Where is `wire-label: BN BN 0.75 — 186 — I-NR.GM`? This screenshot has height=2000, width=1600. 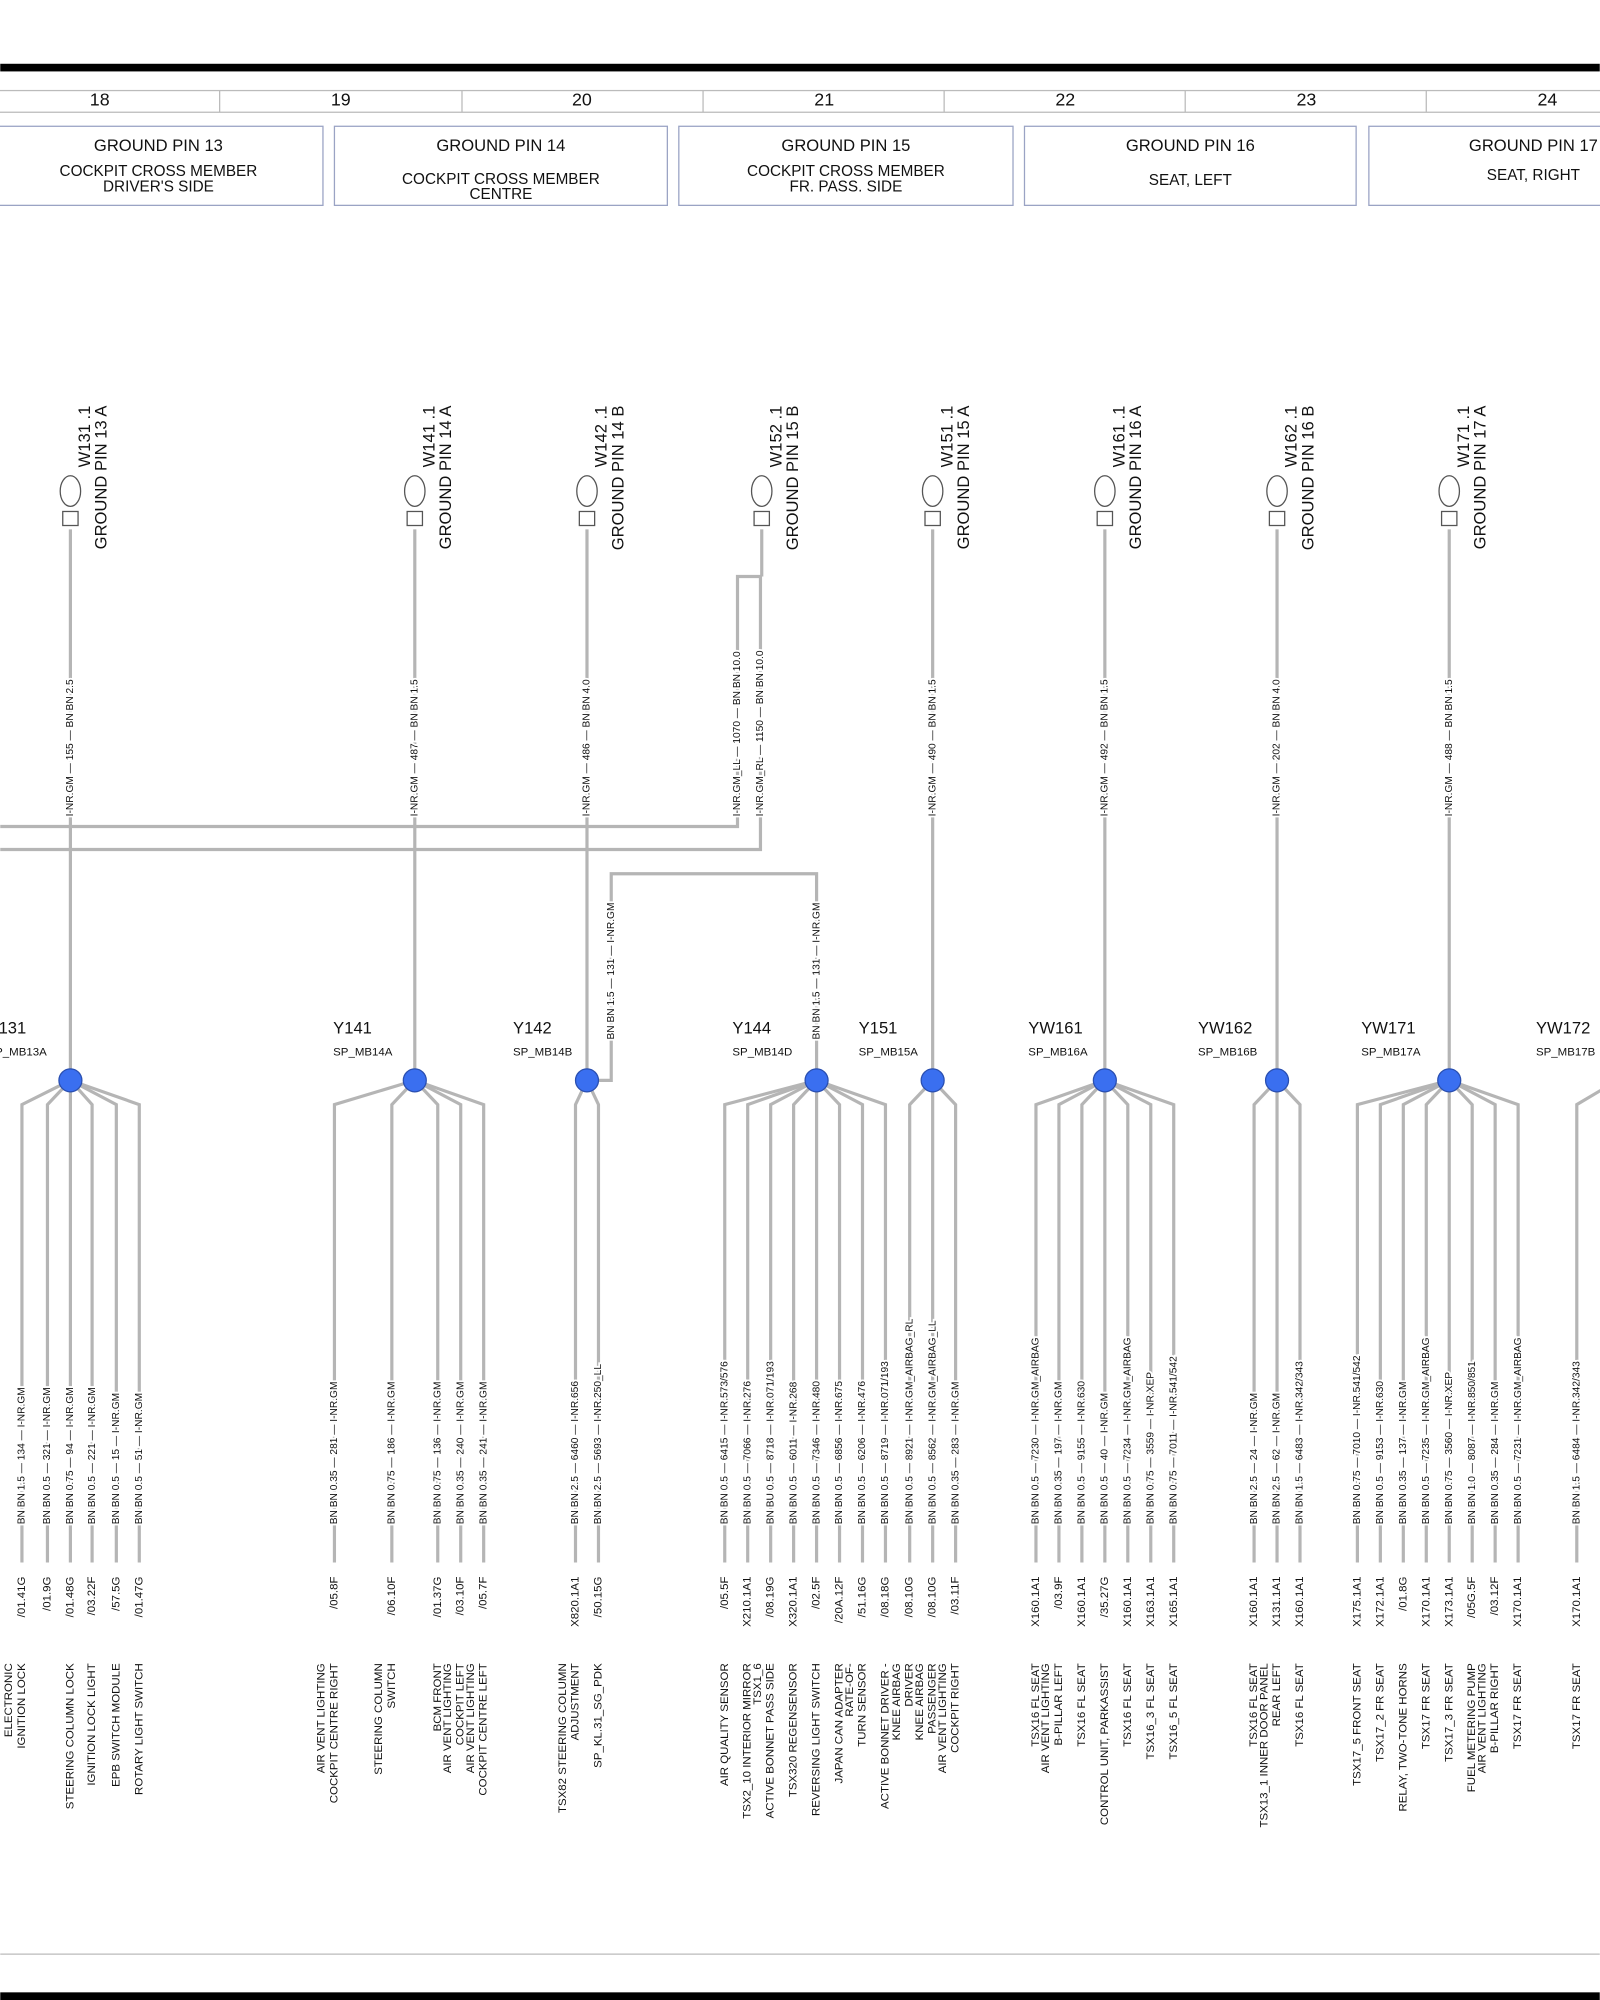 wire-label: BN BN 0.75 — 186 — I-NR.GM is located at coordinates (392, 1453).